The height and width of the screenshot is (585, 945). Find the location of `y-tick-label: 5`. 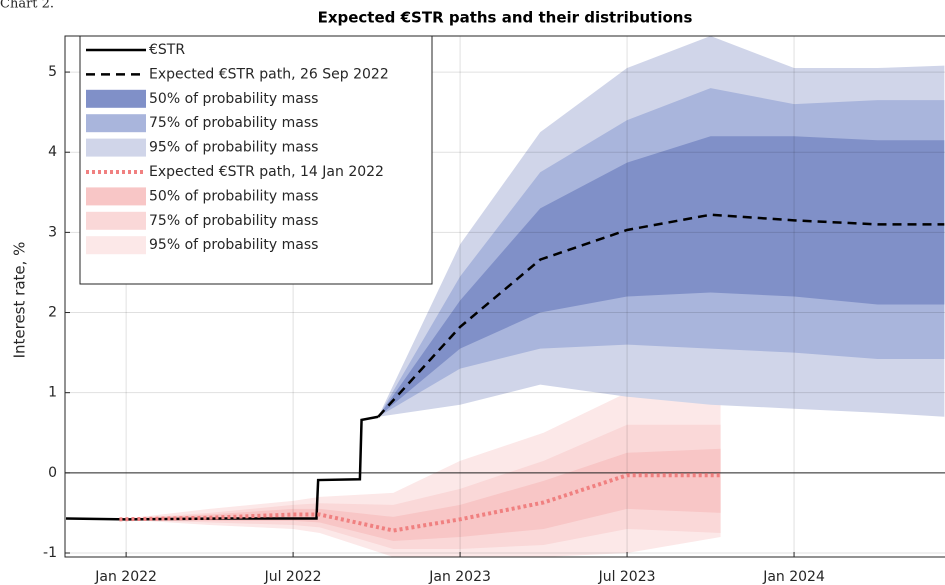

y-tick-label: 5 is located at coordinates (52, 72).